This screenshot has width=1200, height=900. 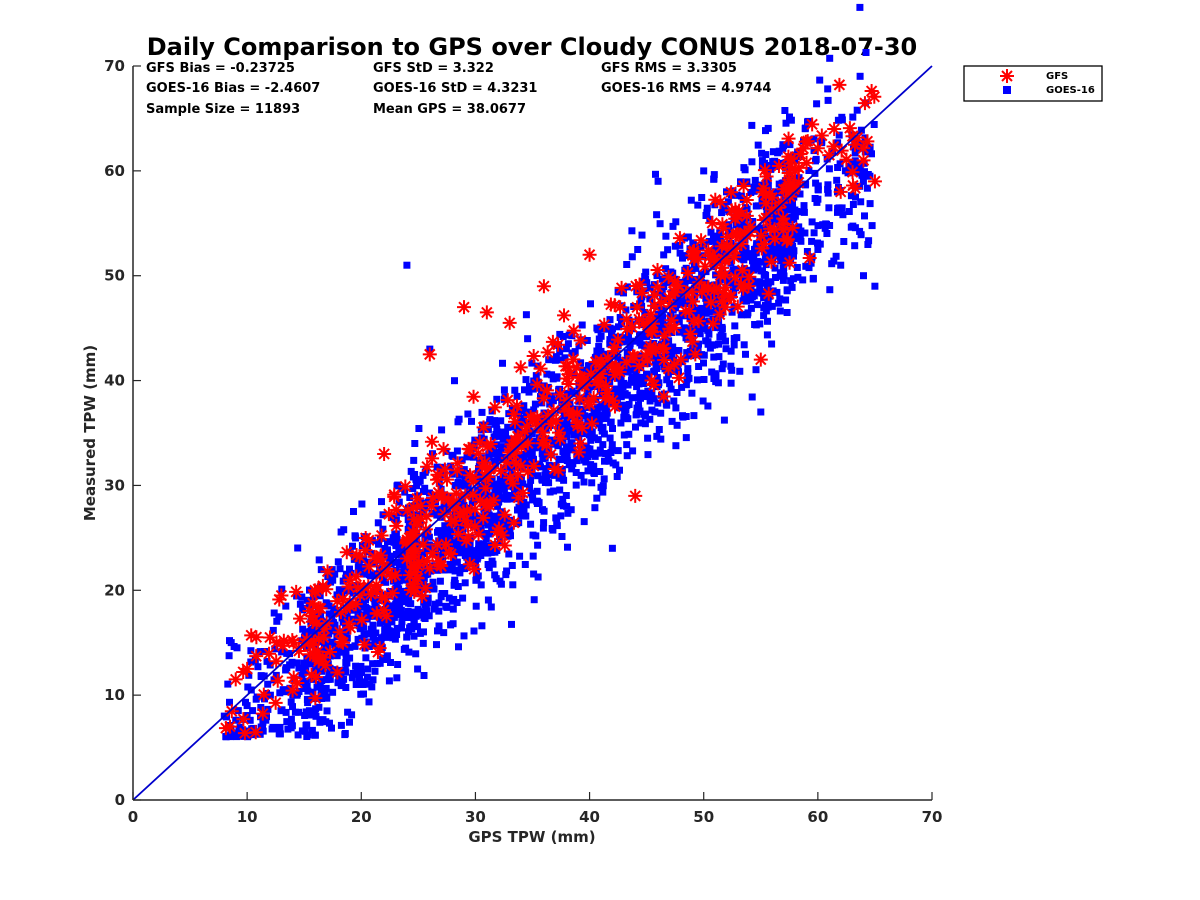 I want to click on y-tick-label: 50, so click(x=114, y=276).